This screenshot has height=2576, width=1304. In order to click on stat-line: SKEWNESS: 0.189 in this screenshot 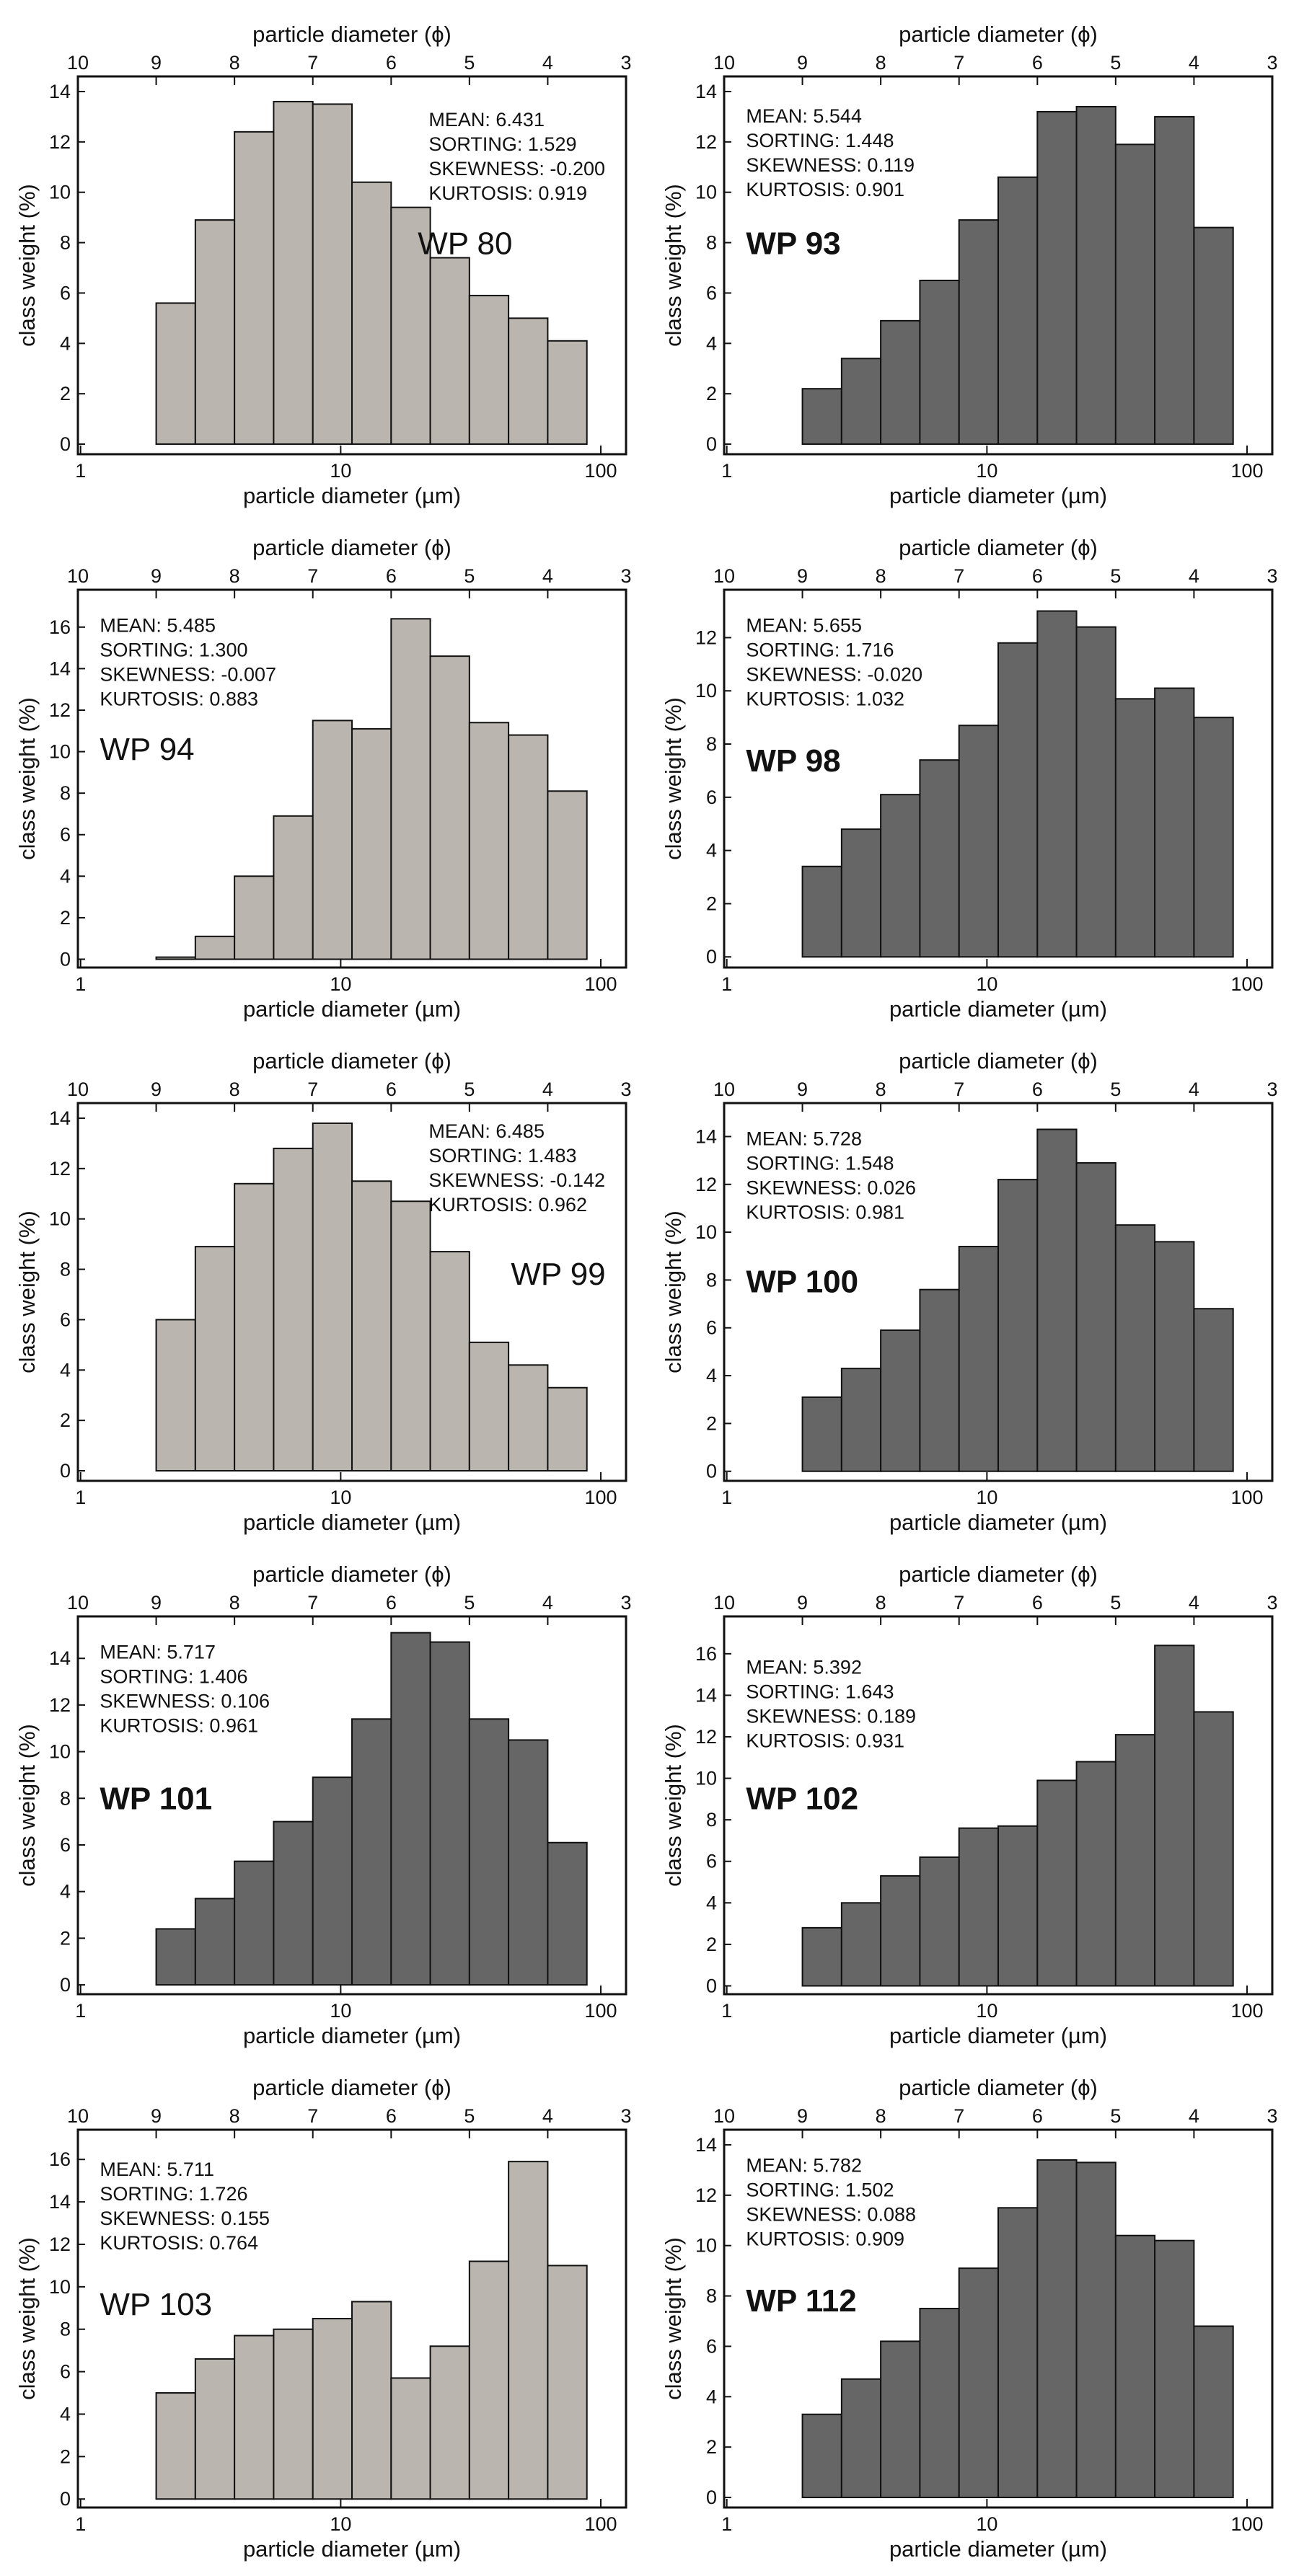, I will do `click(831, 1716)`.